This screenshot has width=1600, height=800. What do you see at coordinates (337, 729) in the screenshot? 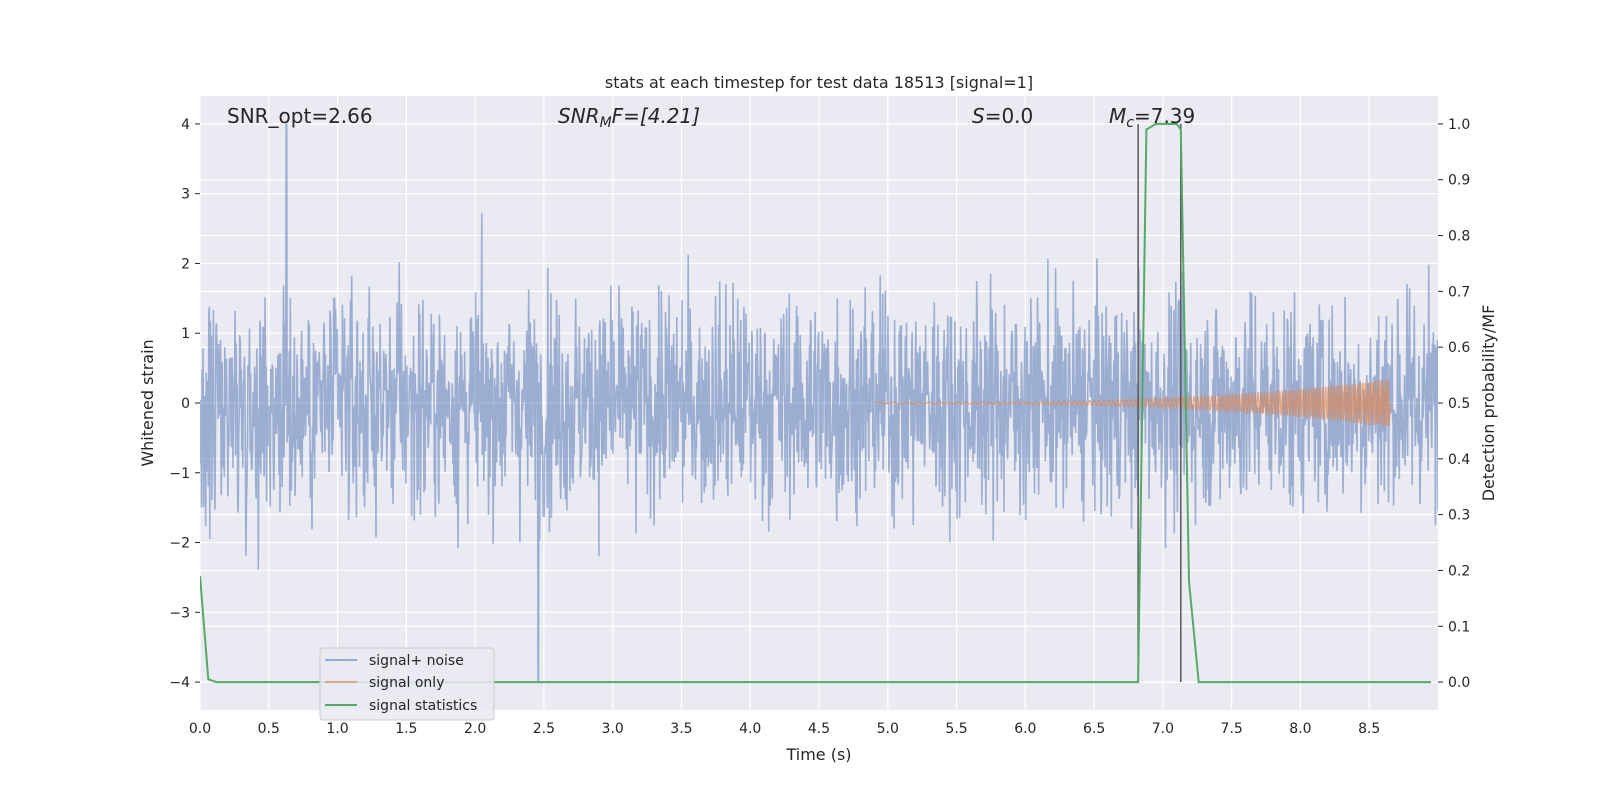
I see `x-tick-label: 1.0` at bounding box center [337, 729].